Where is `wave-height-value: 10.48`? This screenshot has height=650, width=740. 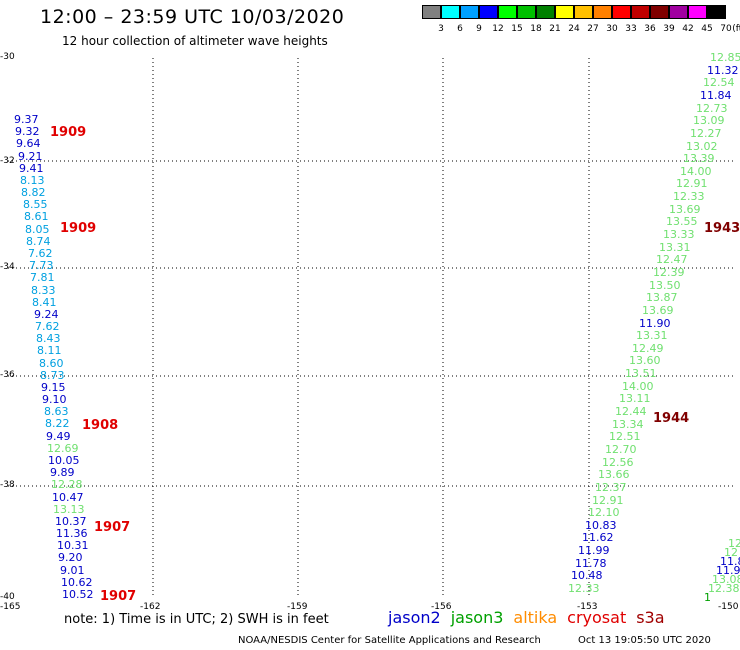 wave-height-value: 10.48 is located at coordinates (587, 575).